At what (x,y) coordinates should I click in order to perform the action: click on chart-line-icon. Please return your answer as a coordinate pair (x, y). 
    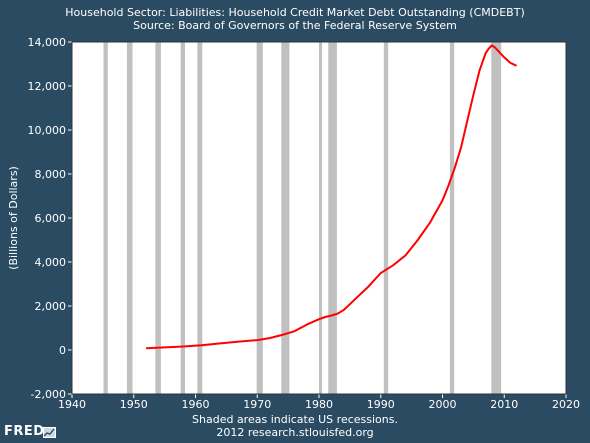
    Looking at the image, I should click on (49, 432).